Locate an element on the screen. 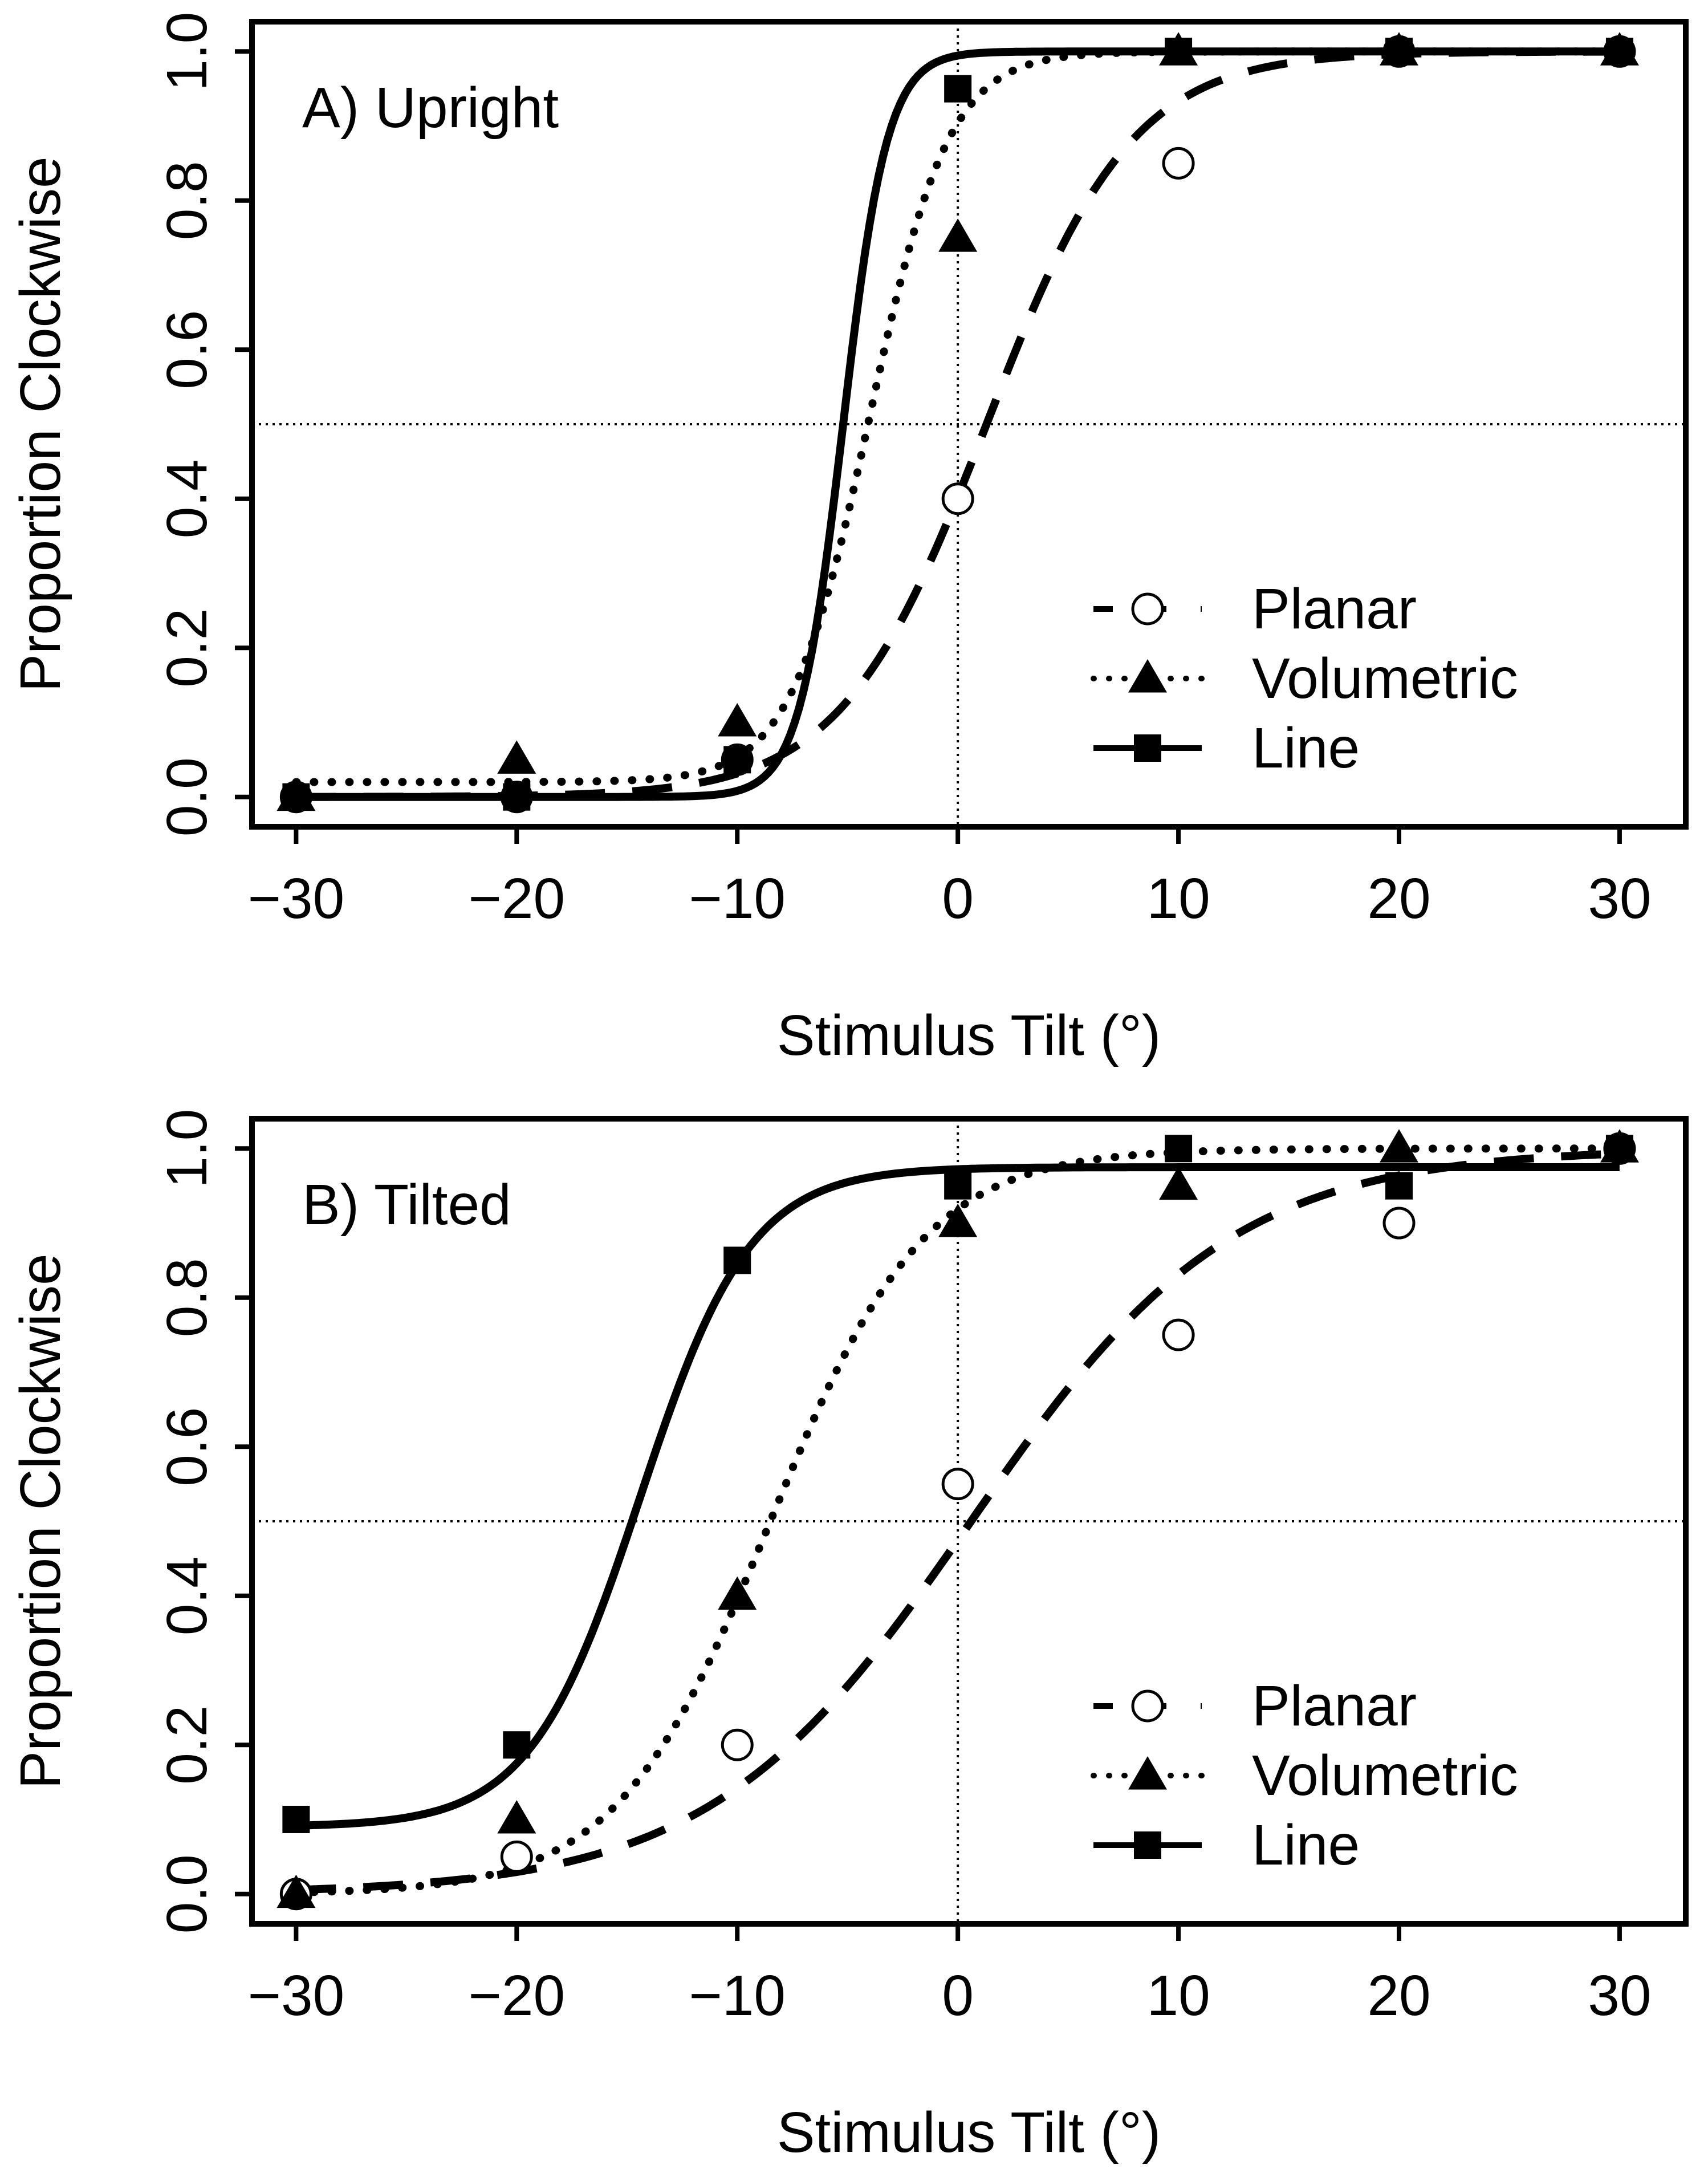 This screenshot has height=2173, width=1708. panel-title: A) Upright is located at coordinates (430, 108).